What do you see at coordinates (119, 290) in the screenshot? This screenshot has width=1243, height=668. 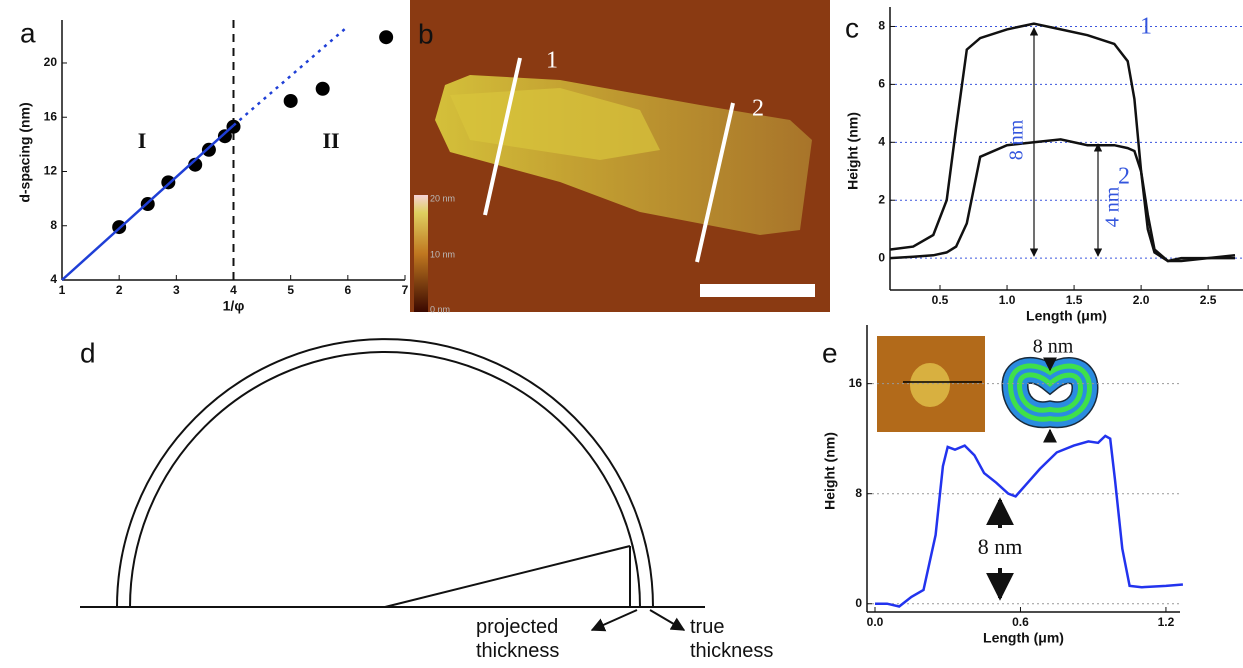 I see `x-tick-label: 2` at bounding box center [119, 290].